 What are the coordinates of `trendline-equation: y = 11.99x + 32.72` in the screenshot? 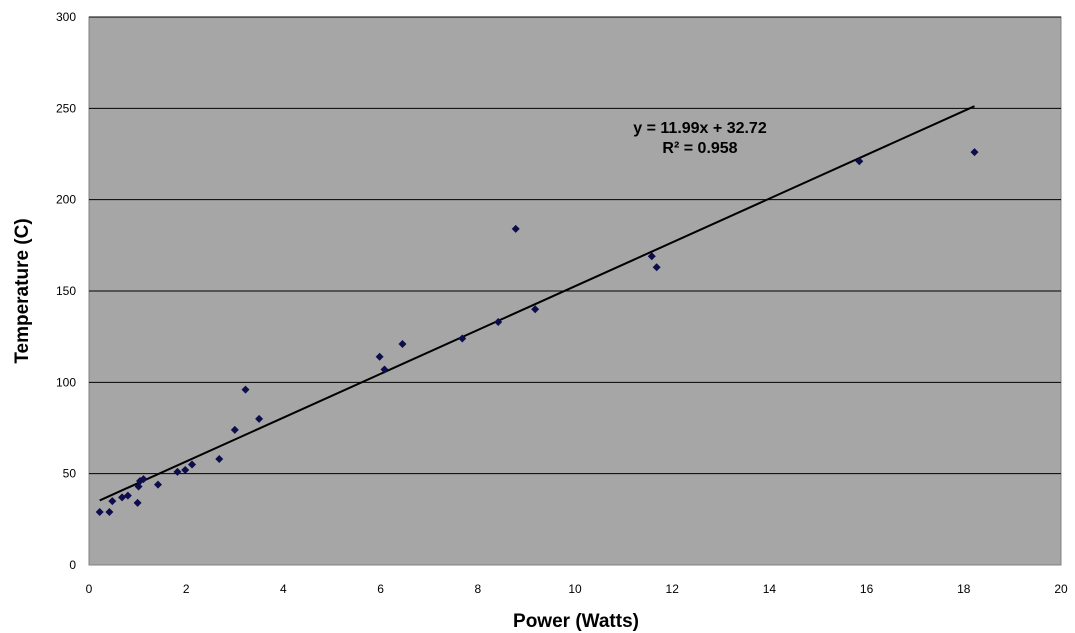 It's located at (700, 128).